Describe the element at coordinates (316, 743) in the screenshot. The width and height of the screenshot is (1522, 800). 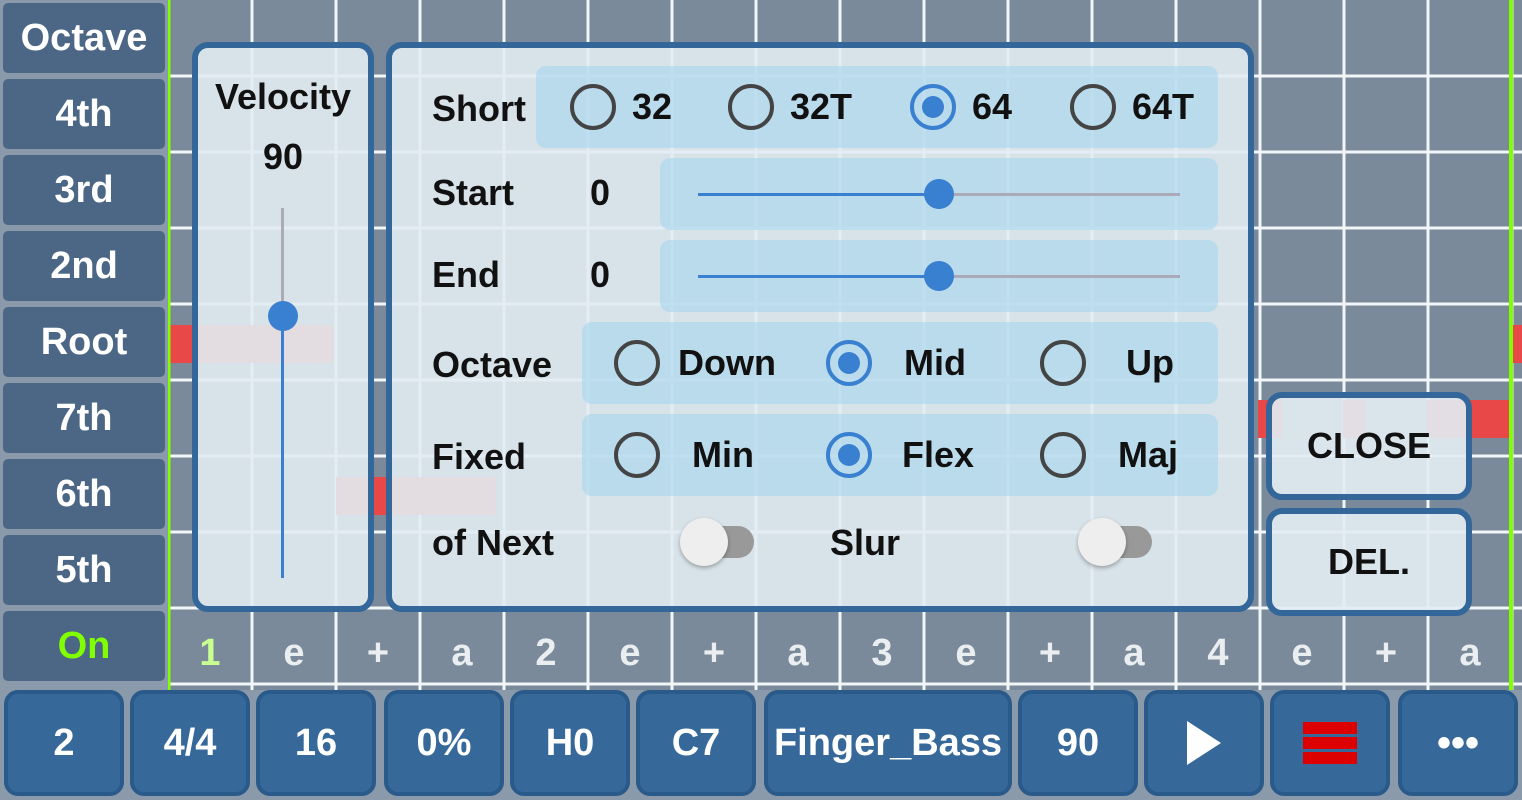
I see `resolution-button: 16` at that location.